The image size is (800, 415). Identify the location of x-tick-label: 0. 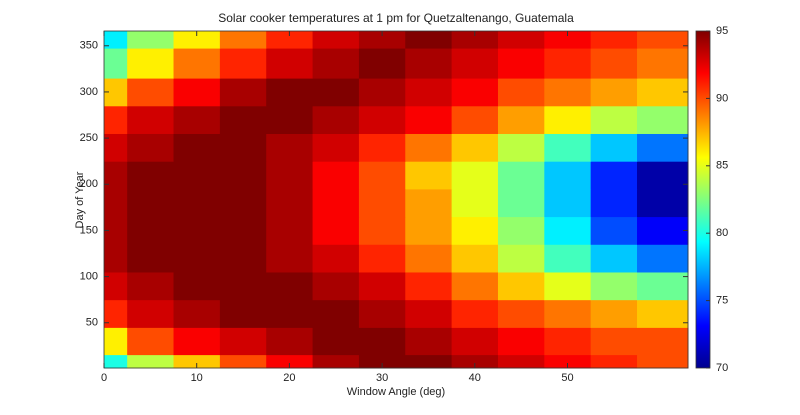
(104, 378).